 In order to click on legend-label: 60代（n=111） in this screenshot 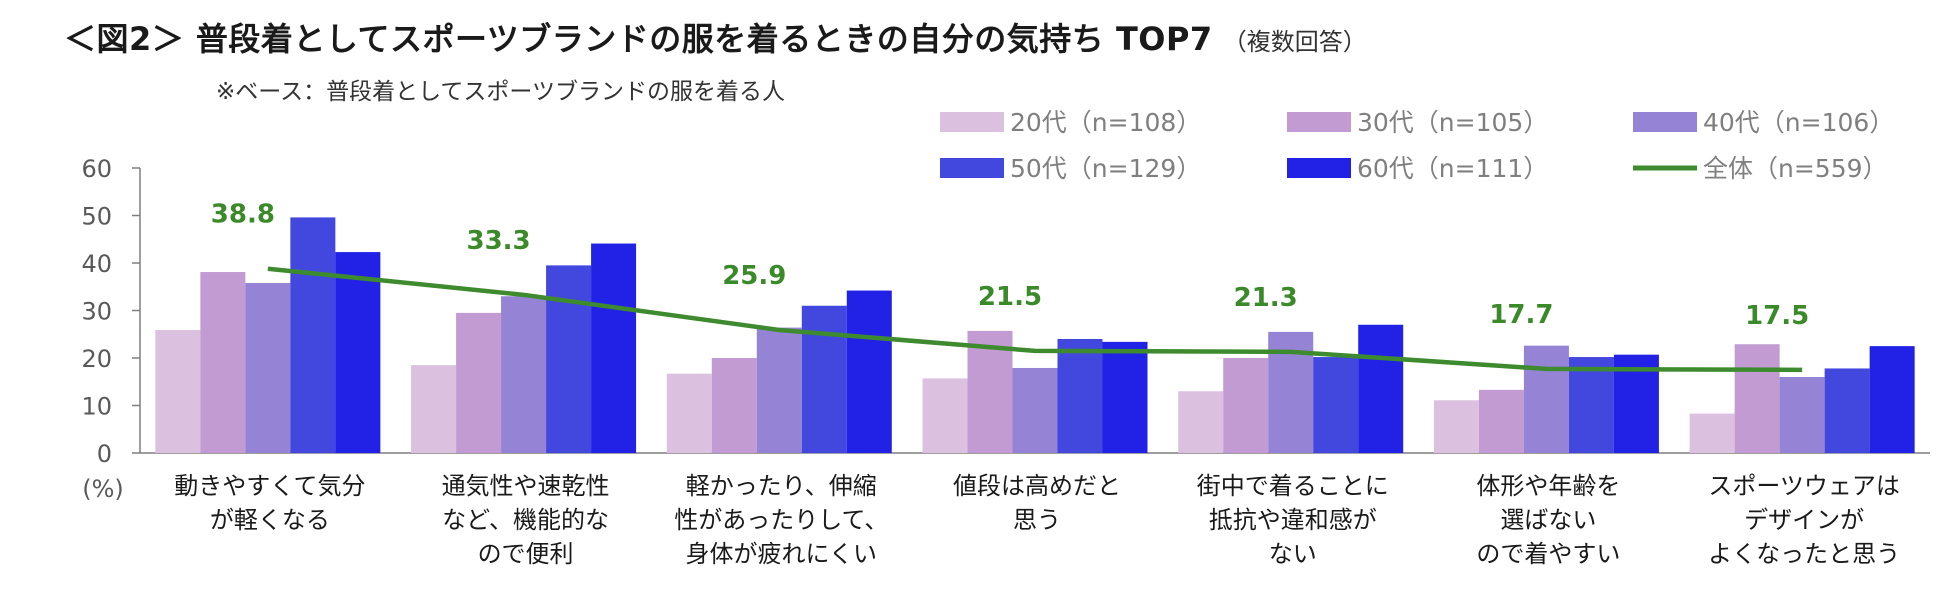, I will do `click(1452, 168)`.